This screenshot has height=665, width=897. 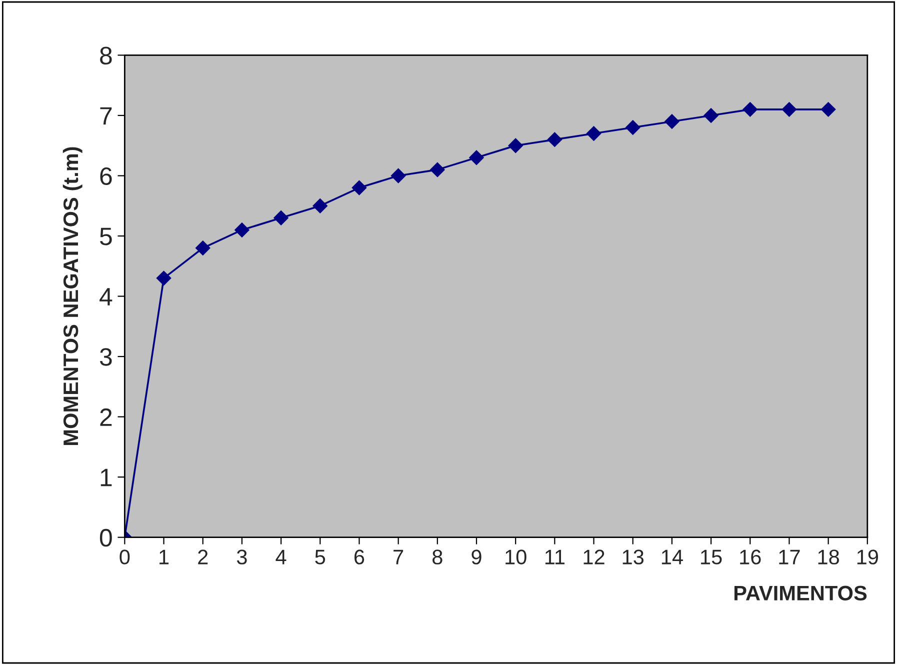 What do you see at coordinates (711, 557) in the screenshot?
I see `x-tick-label: 15` at bounding box center [711, 557].